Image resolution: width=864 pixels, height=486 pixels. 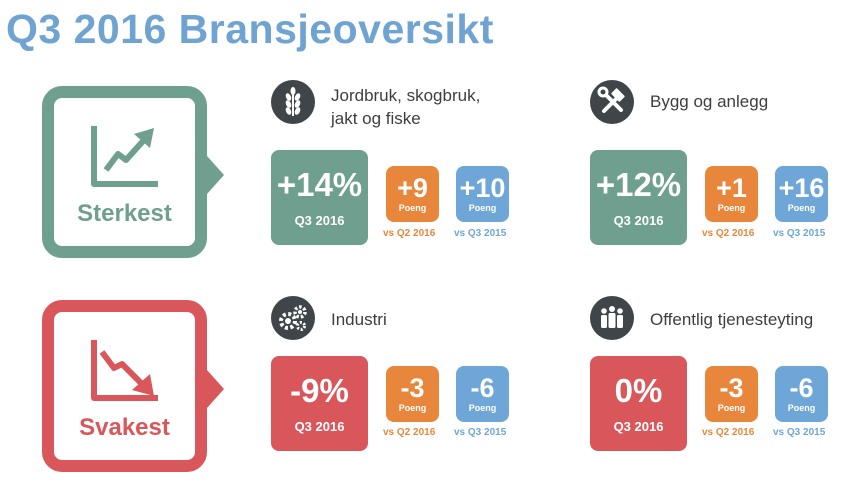 What do you see at coordinates (801, 188) in the screenshot?
I see `q3-change-value: +16` at bounding box center [801, 188].